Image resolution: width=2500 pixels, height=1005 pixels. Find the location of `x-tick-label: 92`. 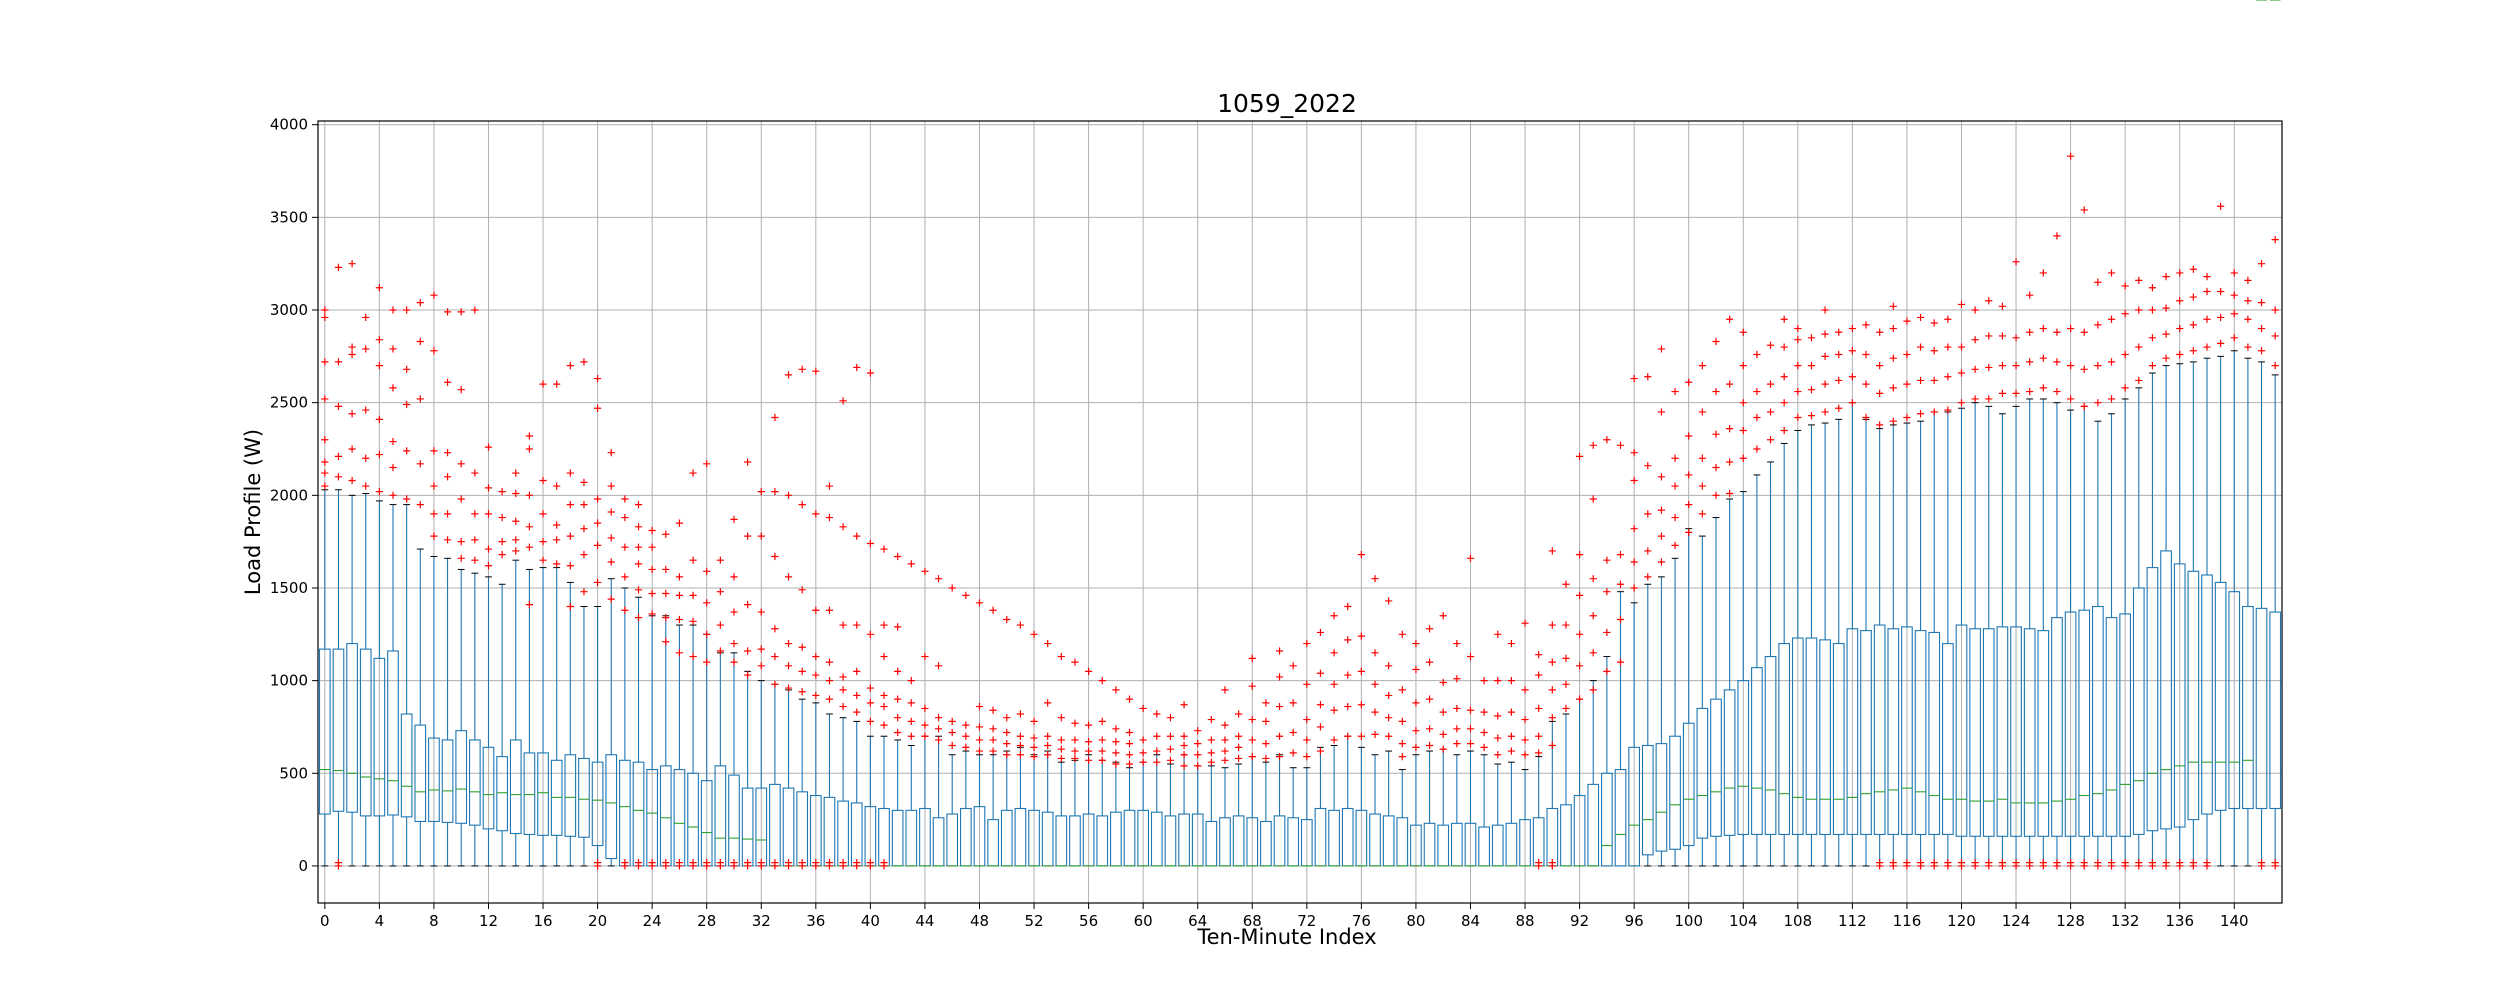

x-tick-label: 92 is located at coordinates (1579, 921).